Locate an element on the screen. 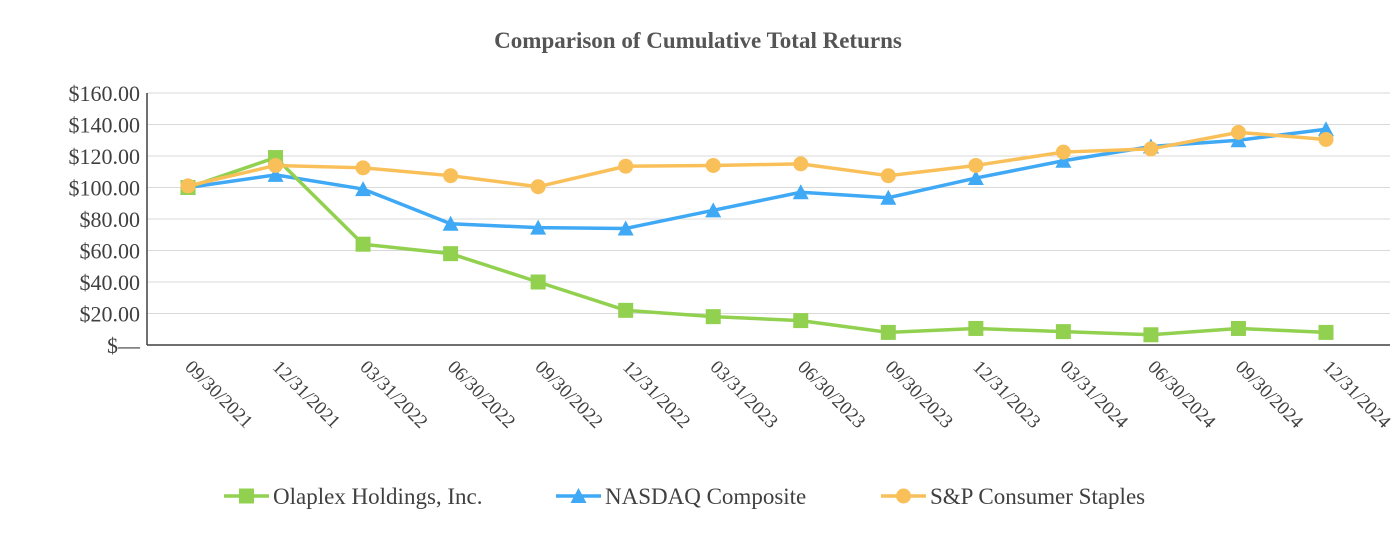 The width and height of the screenshot is (1400, 552). y-tick-label: $100.00 is located at coordinates (105, 188).